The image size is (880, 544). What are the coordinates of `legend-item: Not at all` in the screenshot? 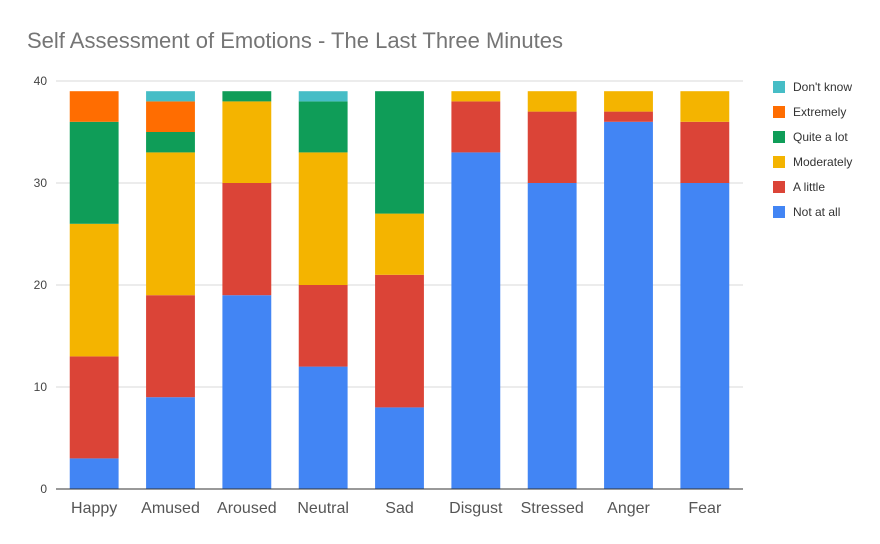 It's located at (812, 211).